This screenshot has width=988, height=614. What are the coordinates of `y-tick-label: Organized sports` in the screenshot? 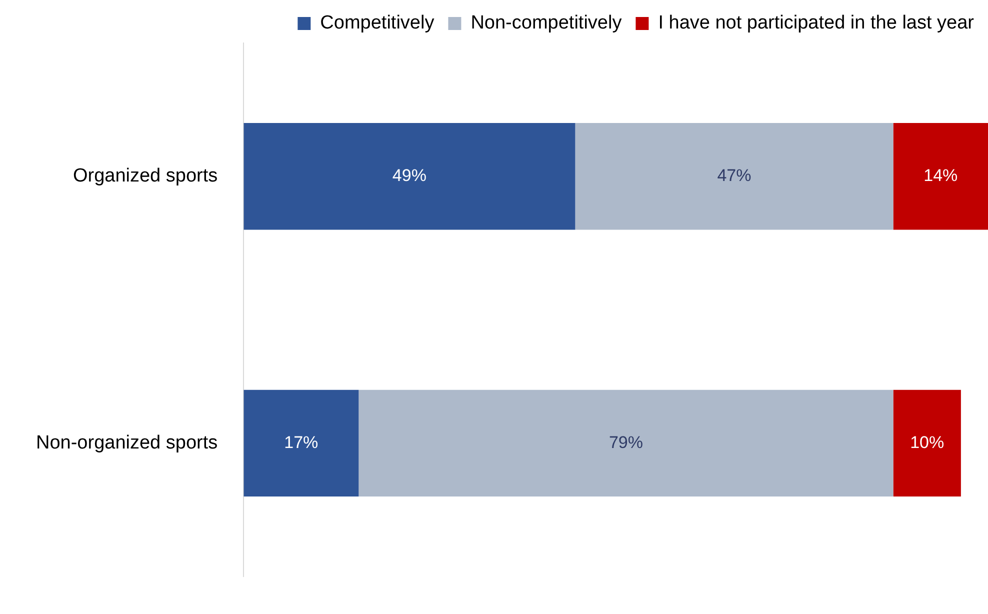 It's located at (145, 176).